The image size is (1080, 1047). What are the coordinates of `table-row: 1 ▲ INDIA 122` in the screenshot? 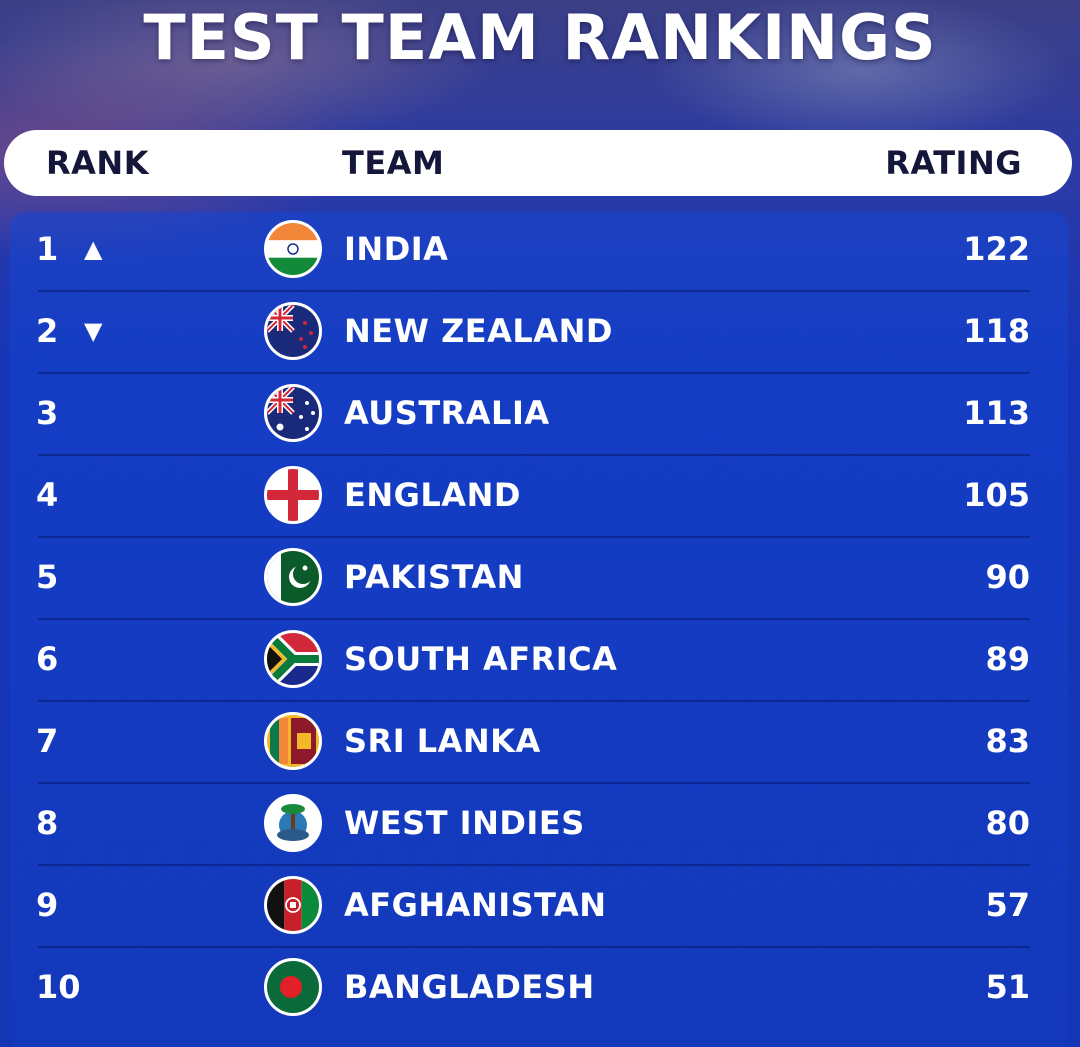 It's located at (540, 250).